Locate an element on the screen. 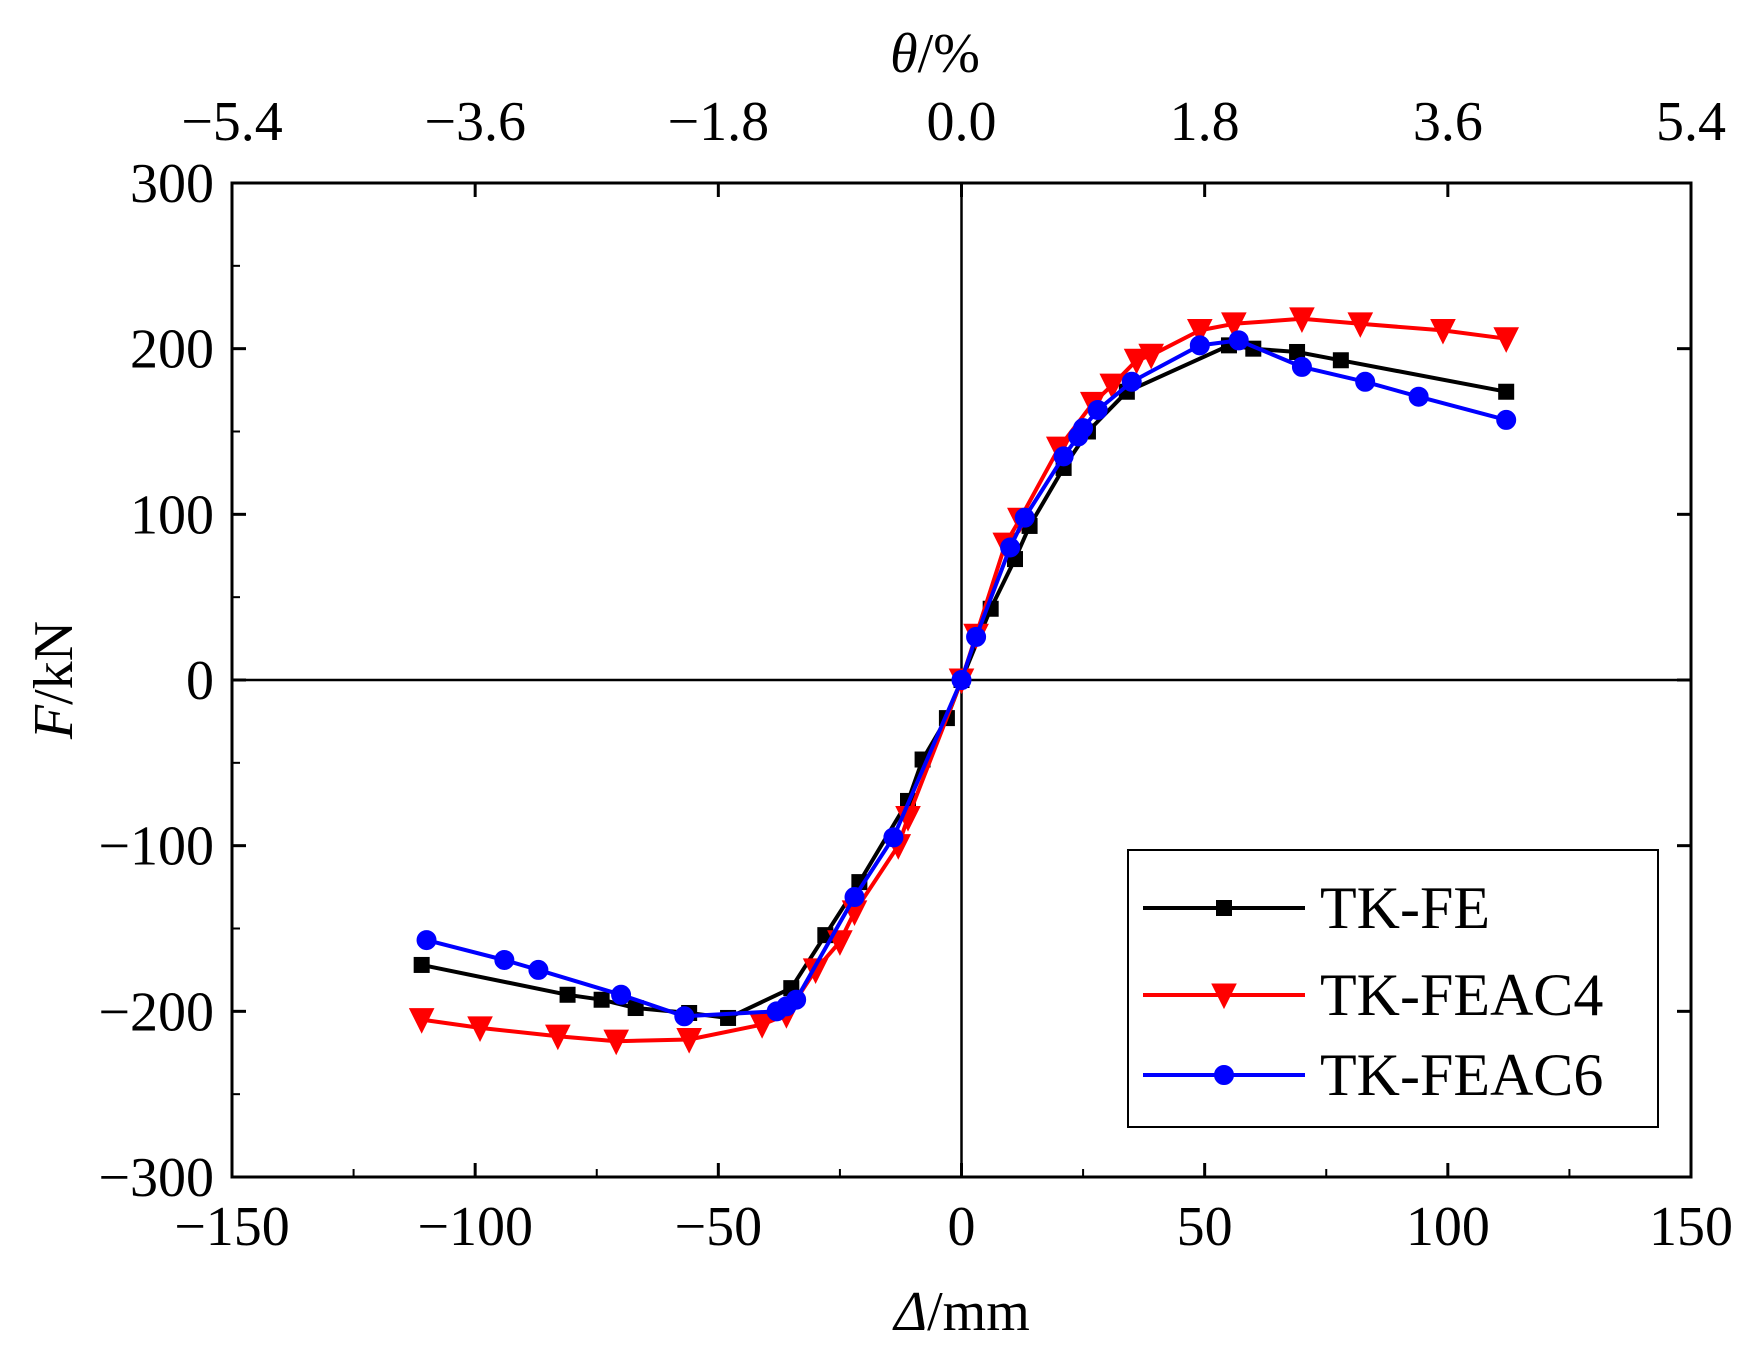 Image resolution: width=1755 pixels, height=1353 pixels. legend-label: TK-FE is located at coordinates (1405, 908).